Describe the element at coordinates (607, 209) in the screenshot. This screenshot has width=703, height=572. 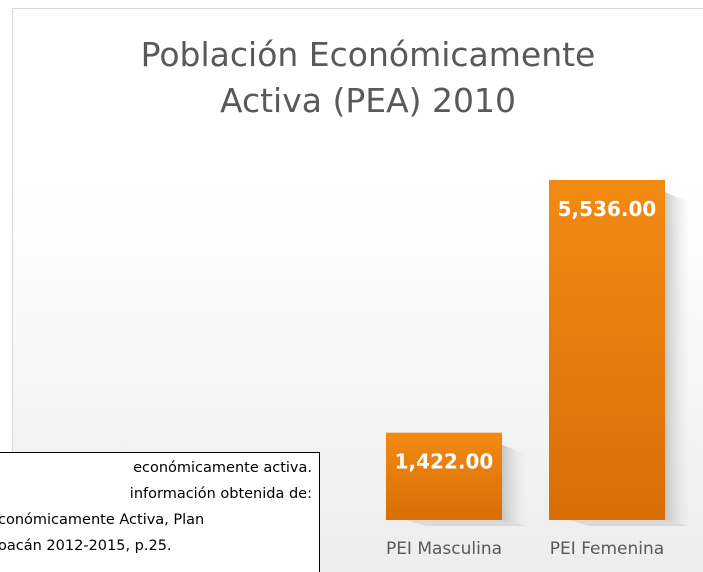
I see `data-label: 5,536.00` at that location.